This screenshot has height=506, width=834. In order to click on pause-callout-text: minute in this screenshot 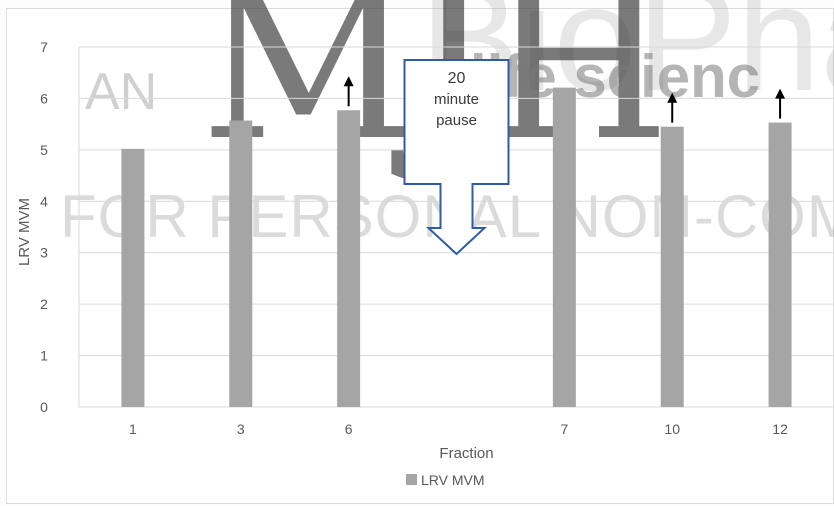, I will do `click(456, 99)`.